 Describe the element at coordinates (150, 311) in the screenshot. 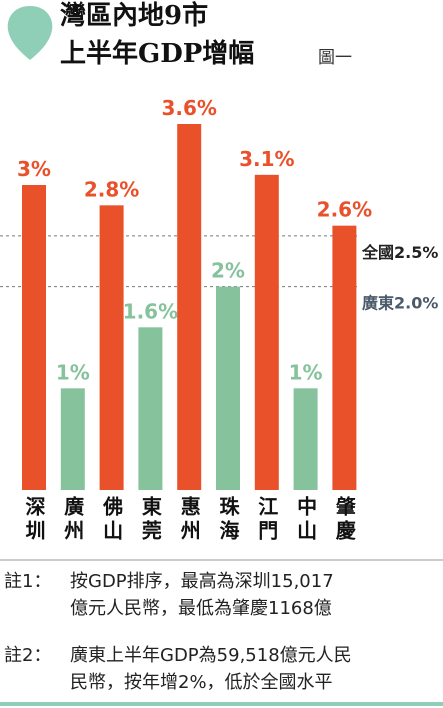

I see `value-label: 1.6%` at that location.